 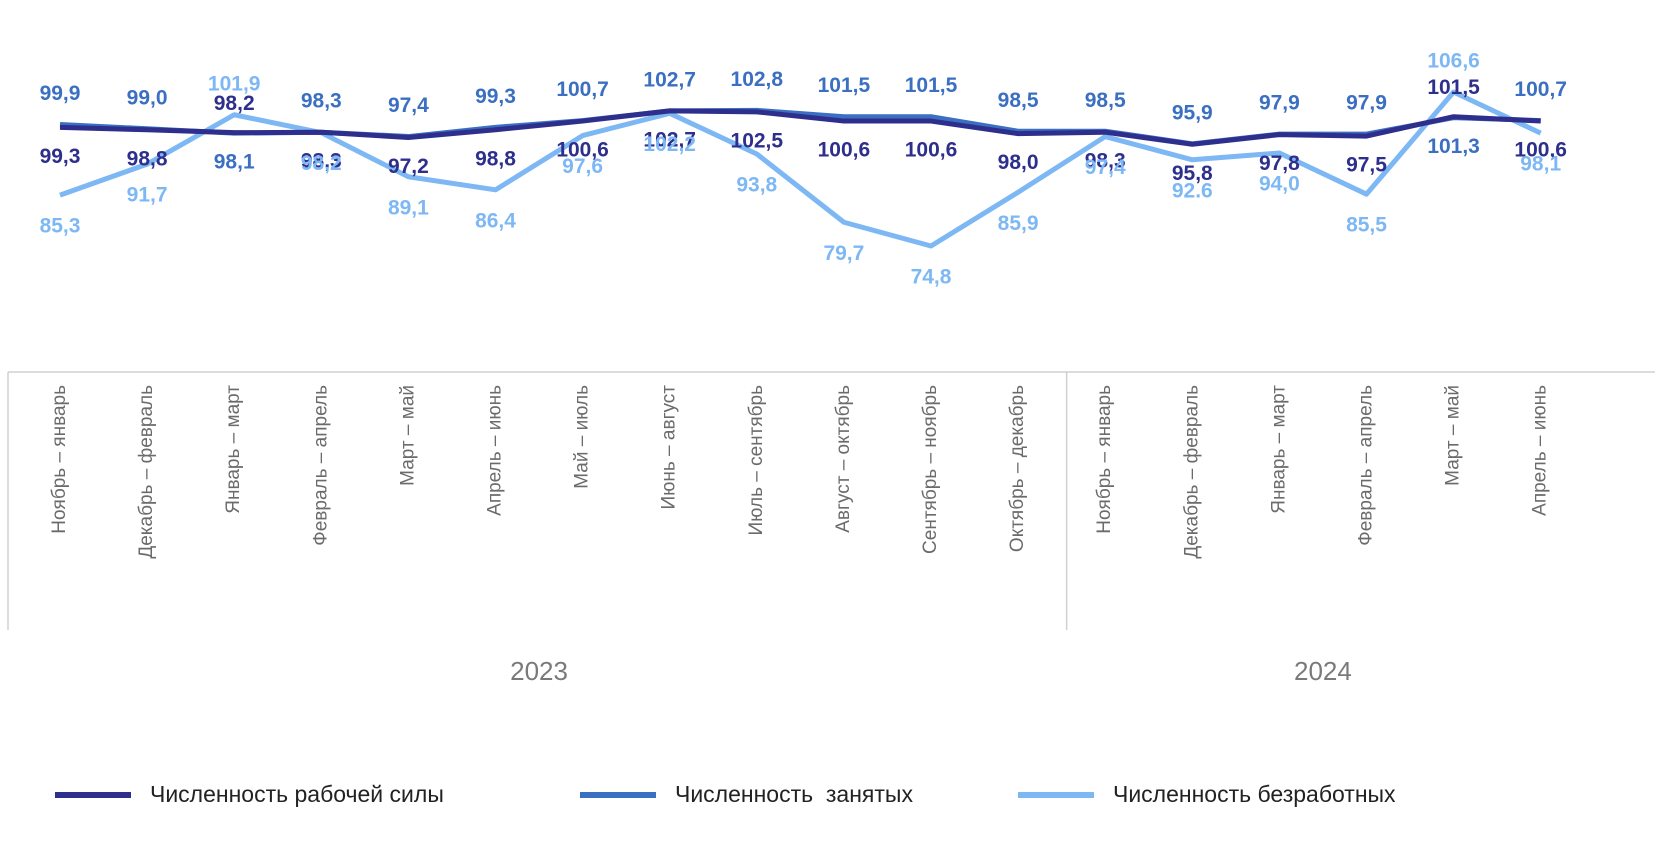 What do you see at coordinates (1366, 225) in the screenshot?
I see `data-label: 85,5` at bounding box center [1366, 225].